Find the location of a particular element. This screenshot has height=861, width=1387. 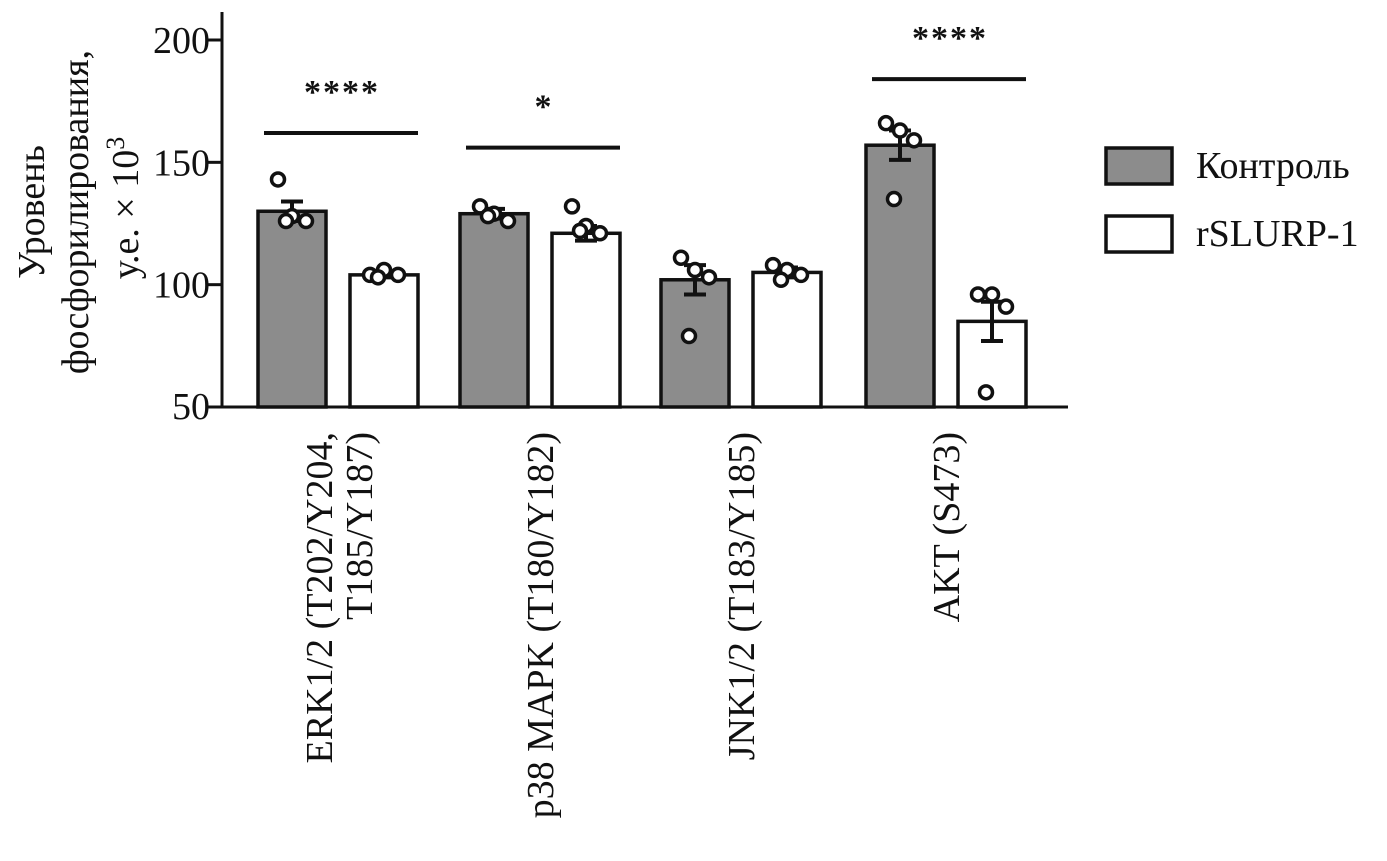

y-axis-title-superscript: 3 is located at coordinates (115, 143).